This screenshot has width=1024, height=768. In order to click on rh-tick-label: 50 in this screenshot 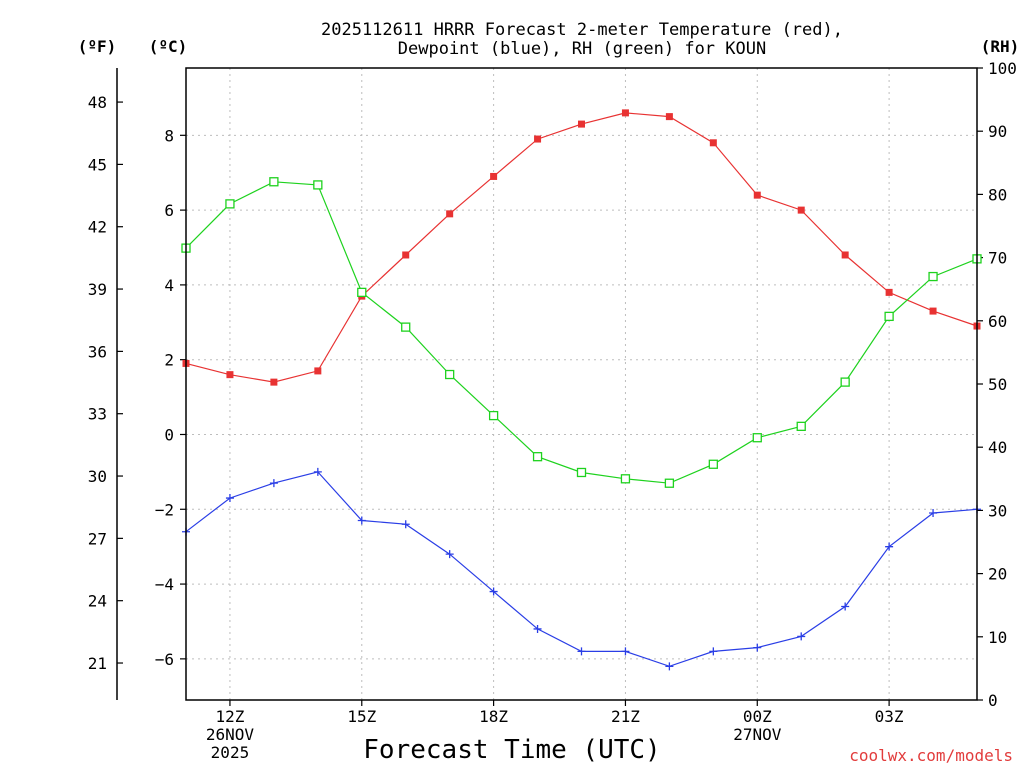, I will do `click(997, 384)`.